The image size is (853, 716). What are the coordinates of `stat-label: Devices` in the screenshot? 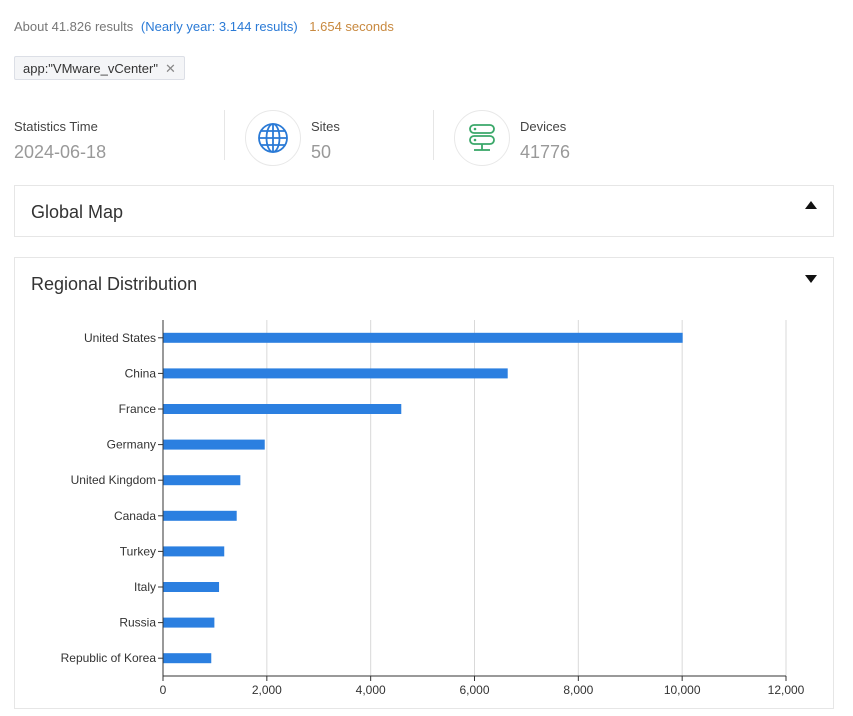 It's located at (543, 126).